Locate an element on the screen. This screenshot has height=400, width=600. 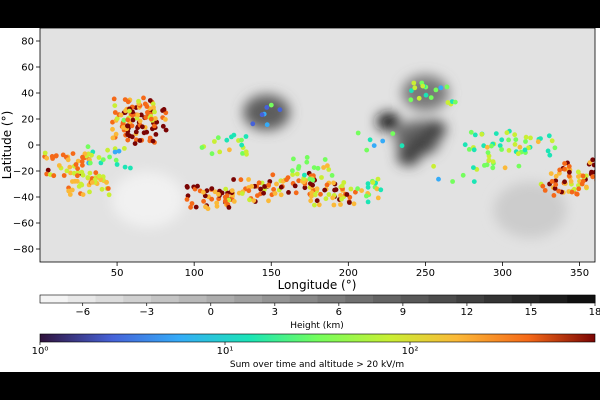
field-colorbar-tick-label: 10² is located at coordinates (410, 351).